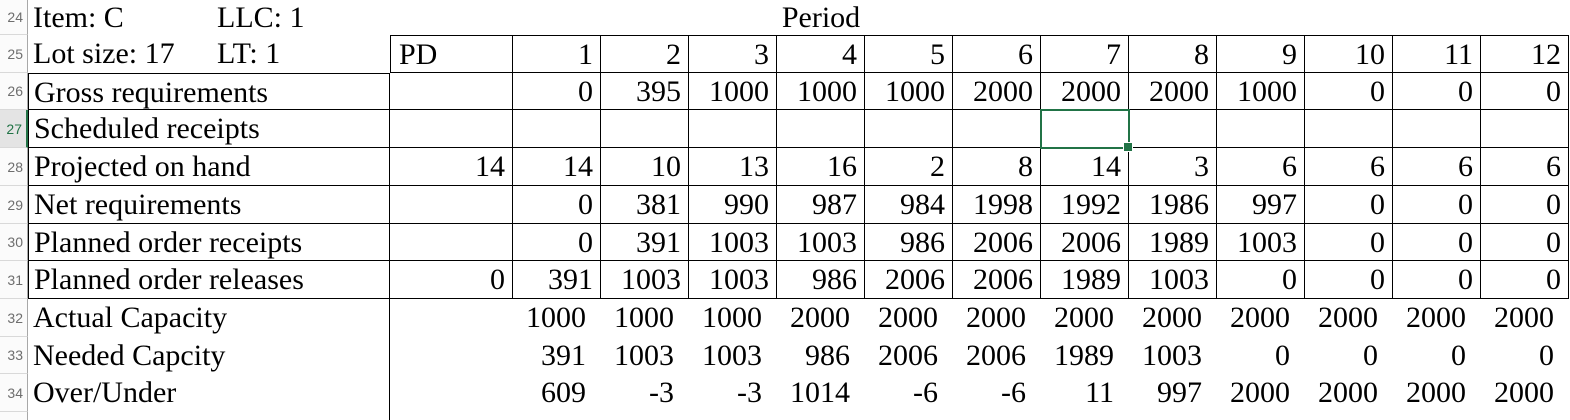 This screenshot has height=420, width=1570. Describe the element at coordinates (14, 17) in the screenshot. I see `row-header-24: 24` at that location.